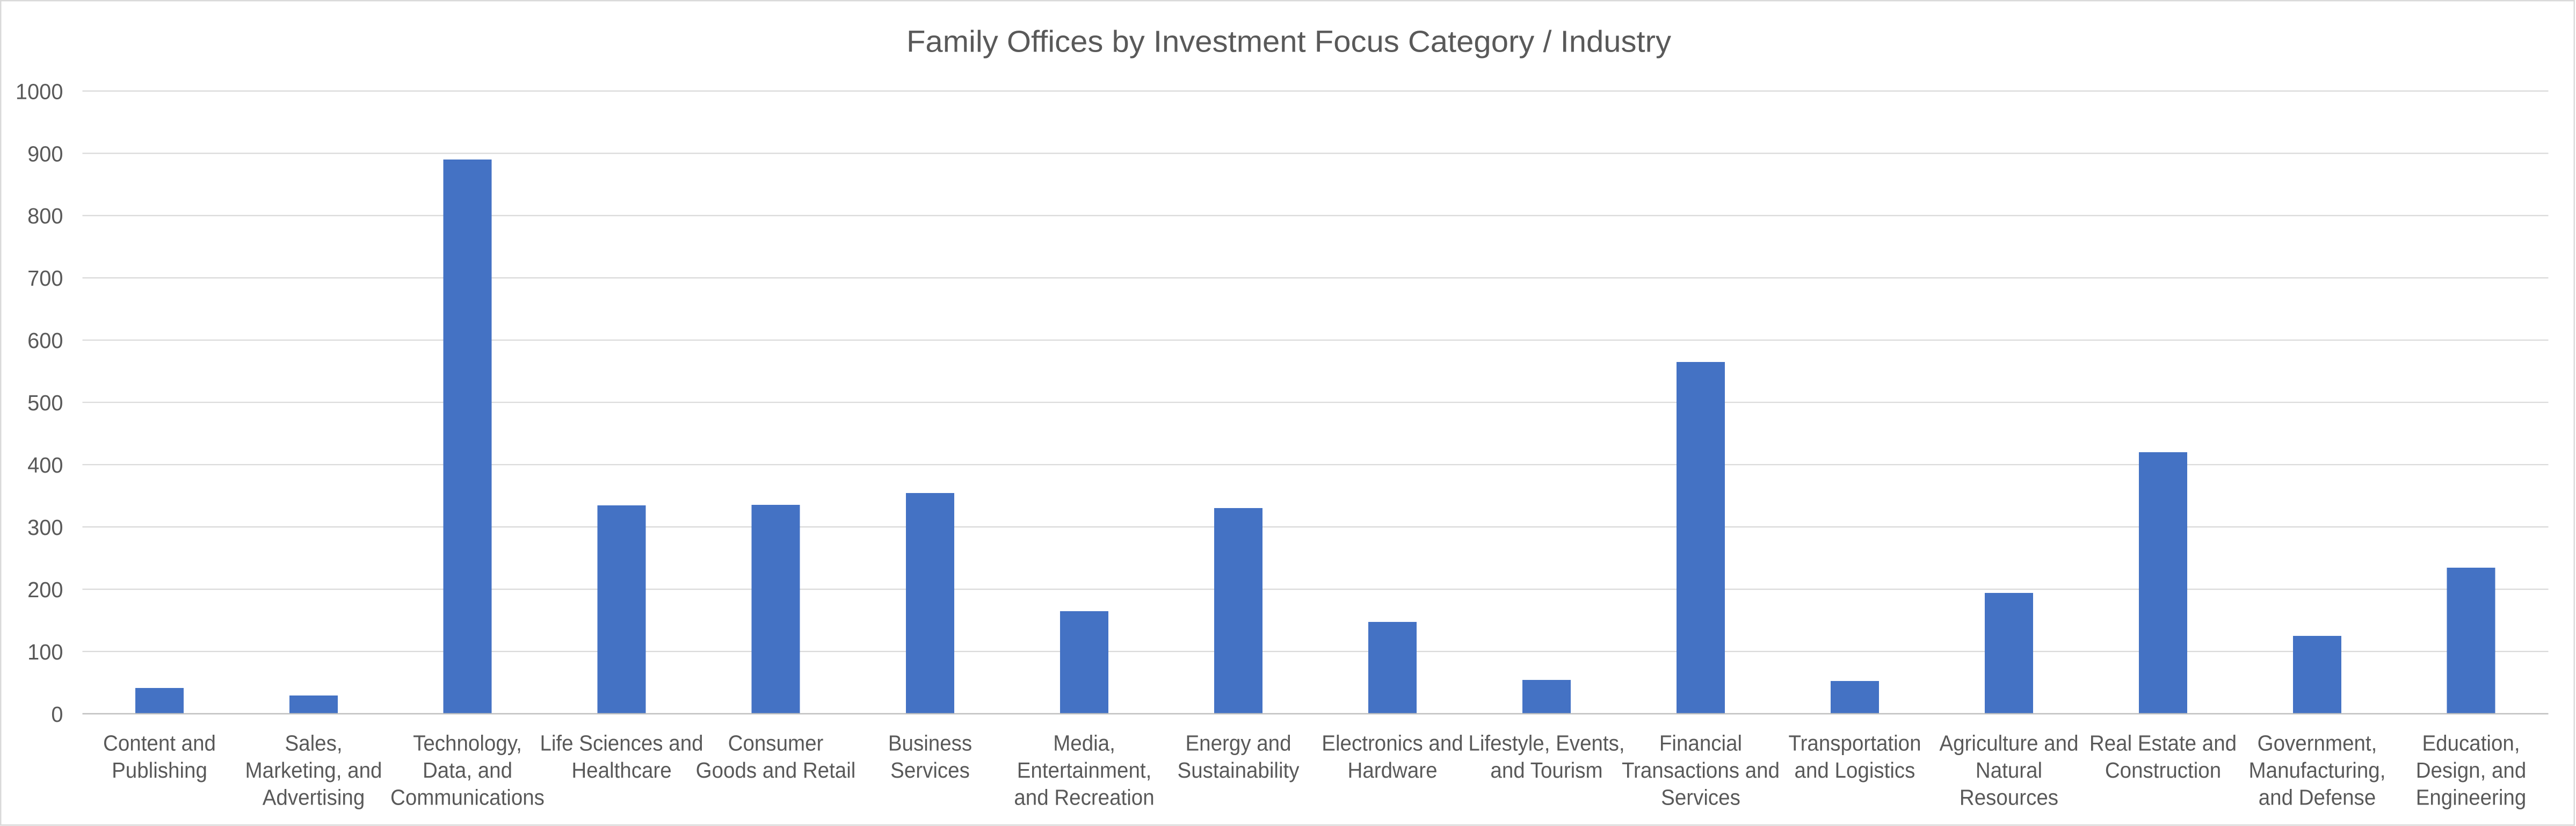  I want to click on svg-text: Consumer, so click(776, 742).